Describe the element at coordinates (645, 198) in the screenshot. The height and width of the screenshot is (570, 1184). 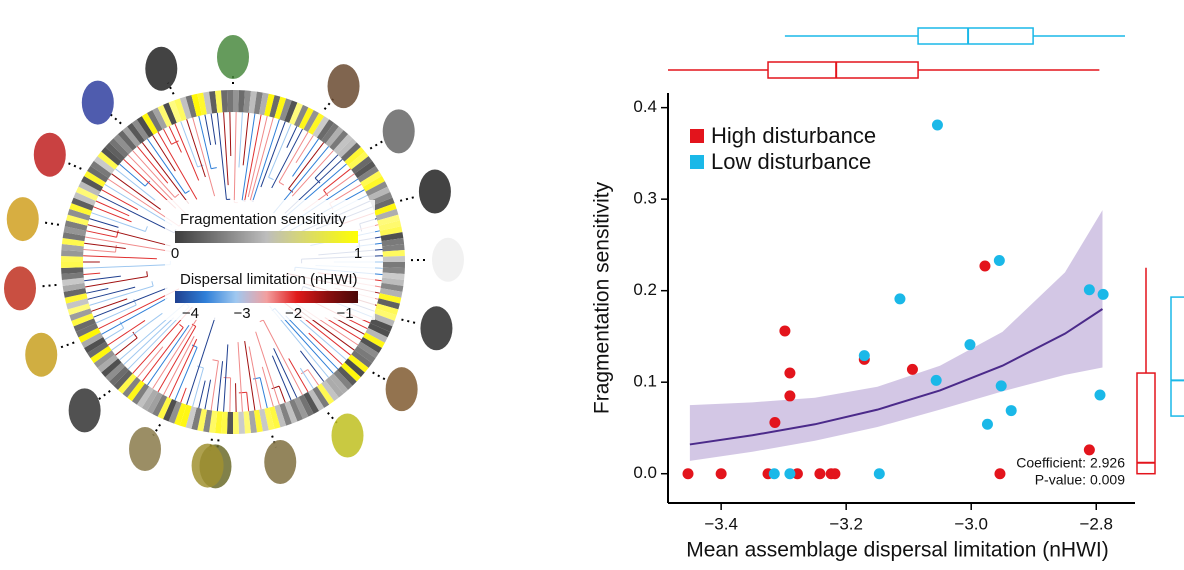
I see `y-tick-label: 0.3` at that location.